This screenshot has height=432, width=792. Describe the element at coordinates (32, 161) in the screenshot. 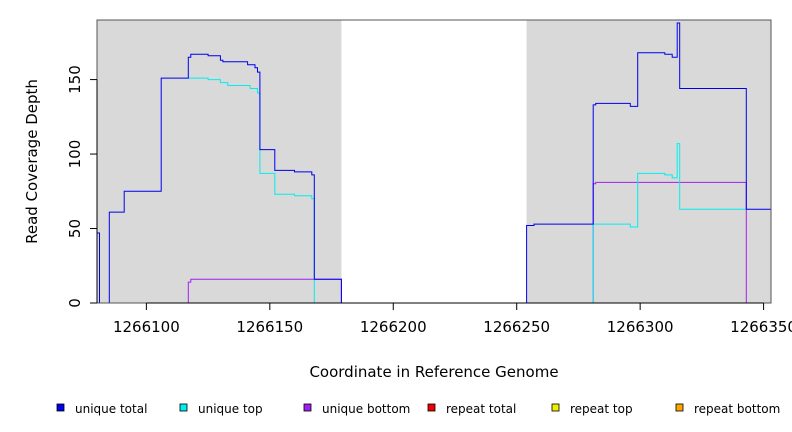

I see `y-axis-title: Read Coverage Depth` at that location.